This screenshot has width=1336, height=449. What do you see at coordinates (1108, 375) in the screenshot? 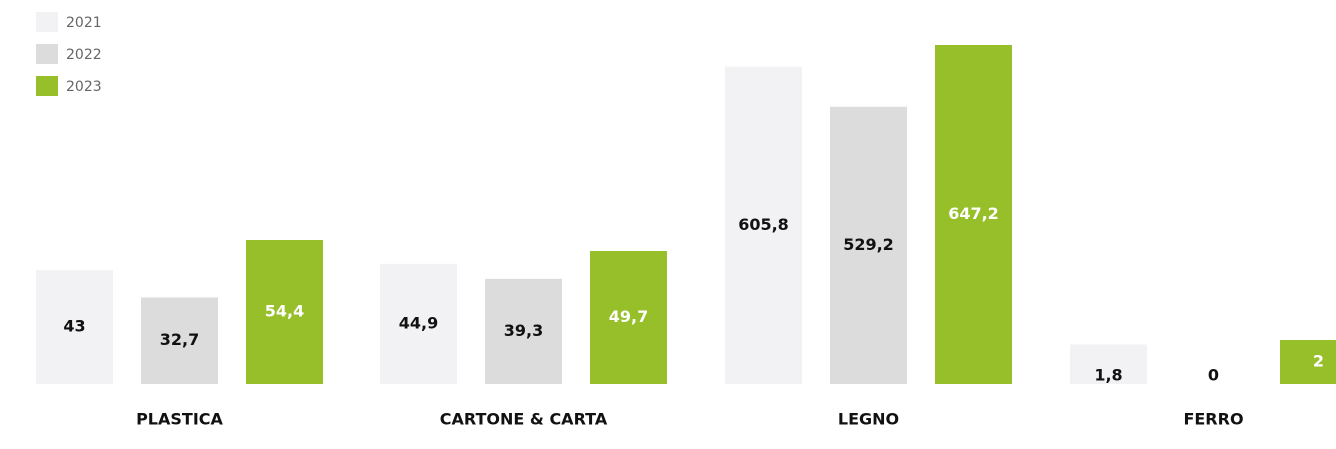
I see `value-label: 1,8` at bounding box center [1108, 375].